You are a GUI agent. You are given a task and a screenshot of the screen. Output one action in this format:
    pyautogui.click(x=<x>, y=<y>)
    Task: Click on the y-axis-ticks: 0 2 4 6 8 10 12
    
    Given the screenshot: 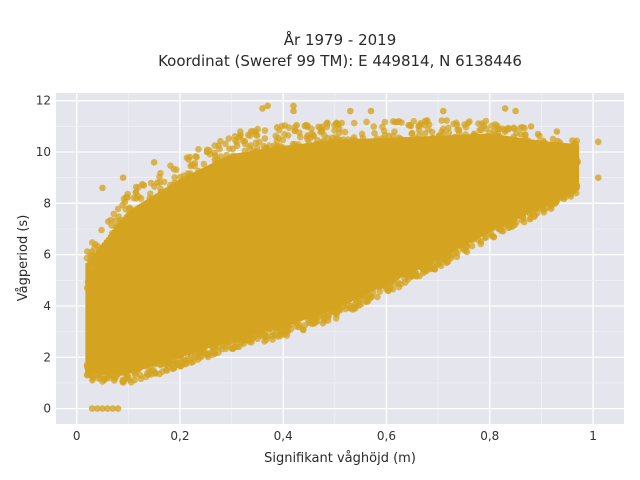 What is the action you would take?
    pyautogui.click(x=43, y=255)
    